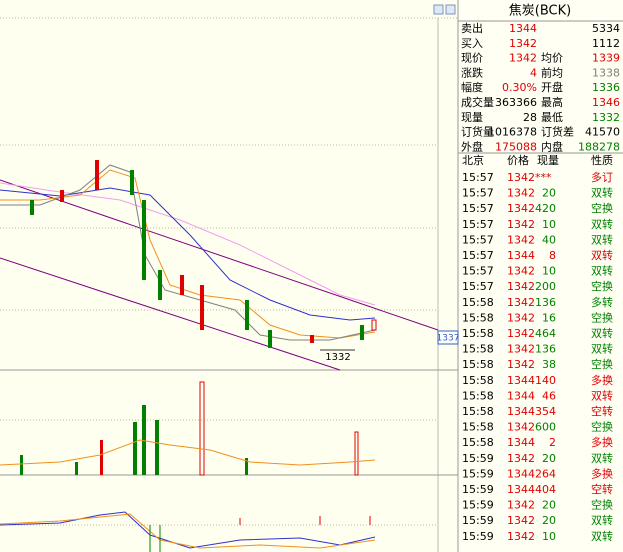 Image resolution: width=623 pixels, height=552 pixels. Describe the element at coordinates (552, 146) in the screenshot. I see `quote-cell: 内盘` at that location.